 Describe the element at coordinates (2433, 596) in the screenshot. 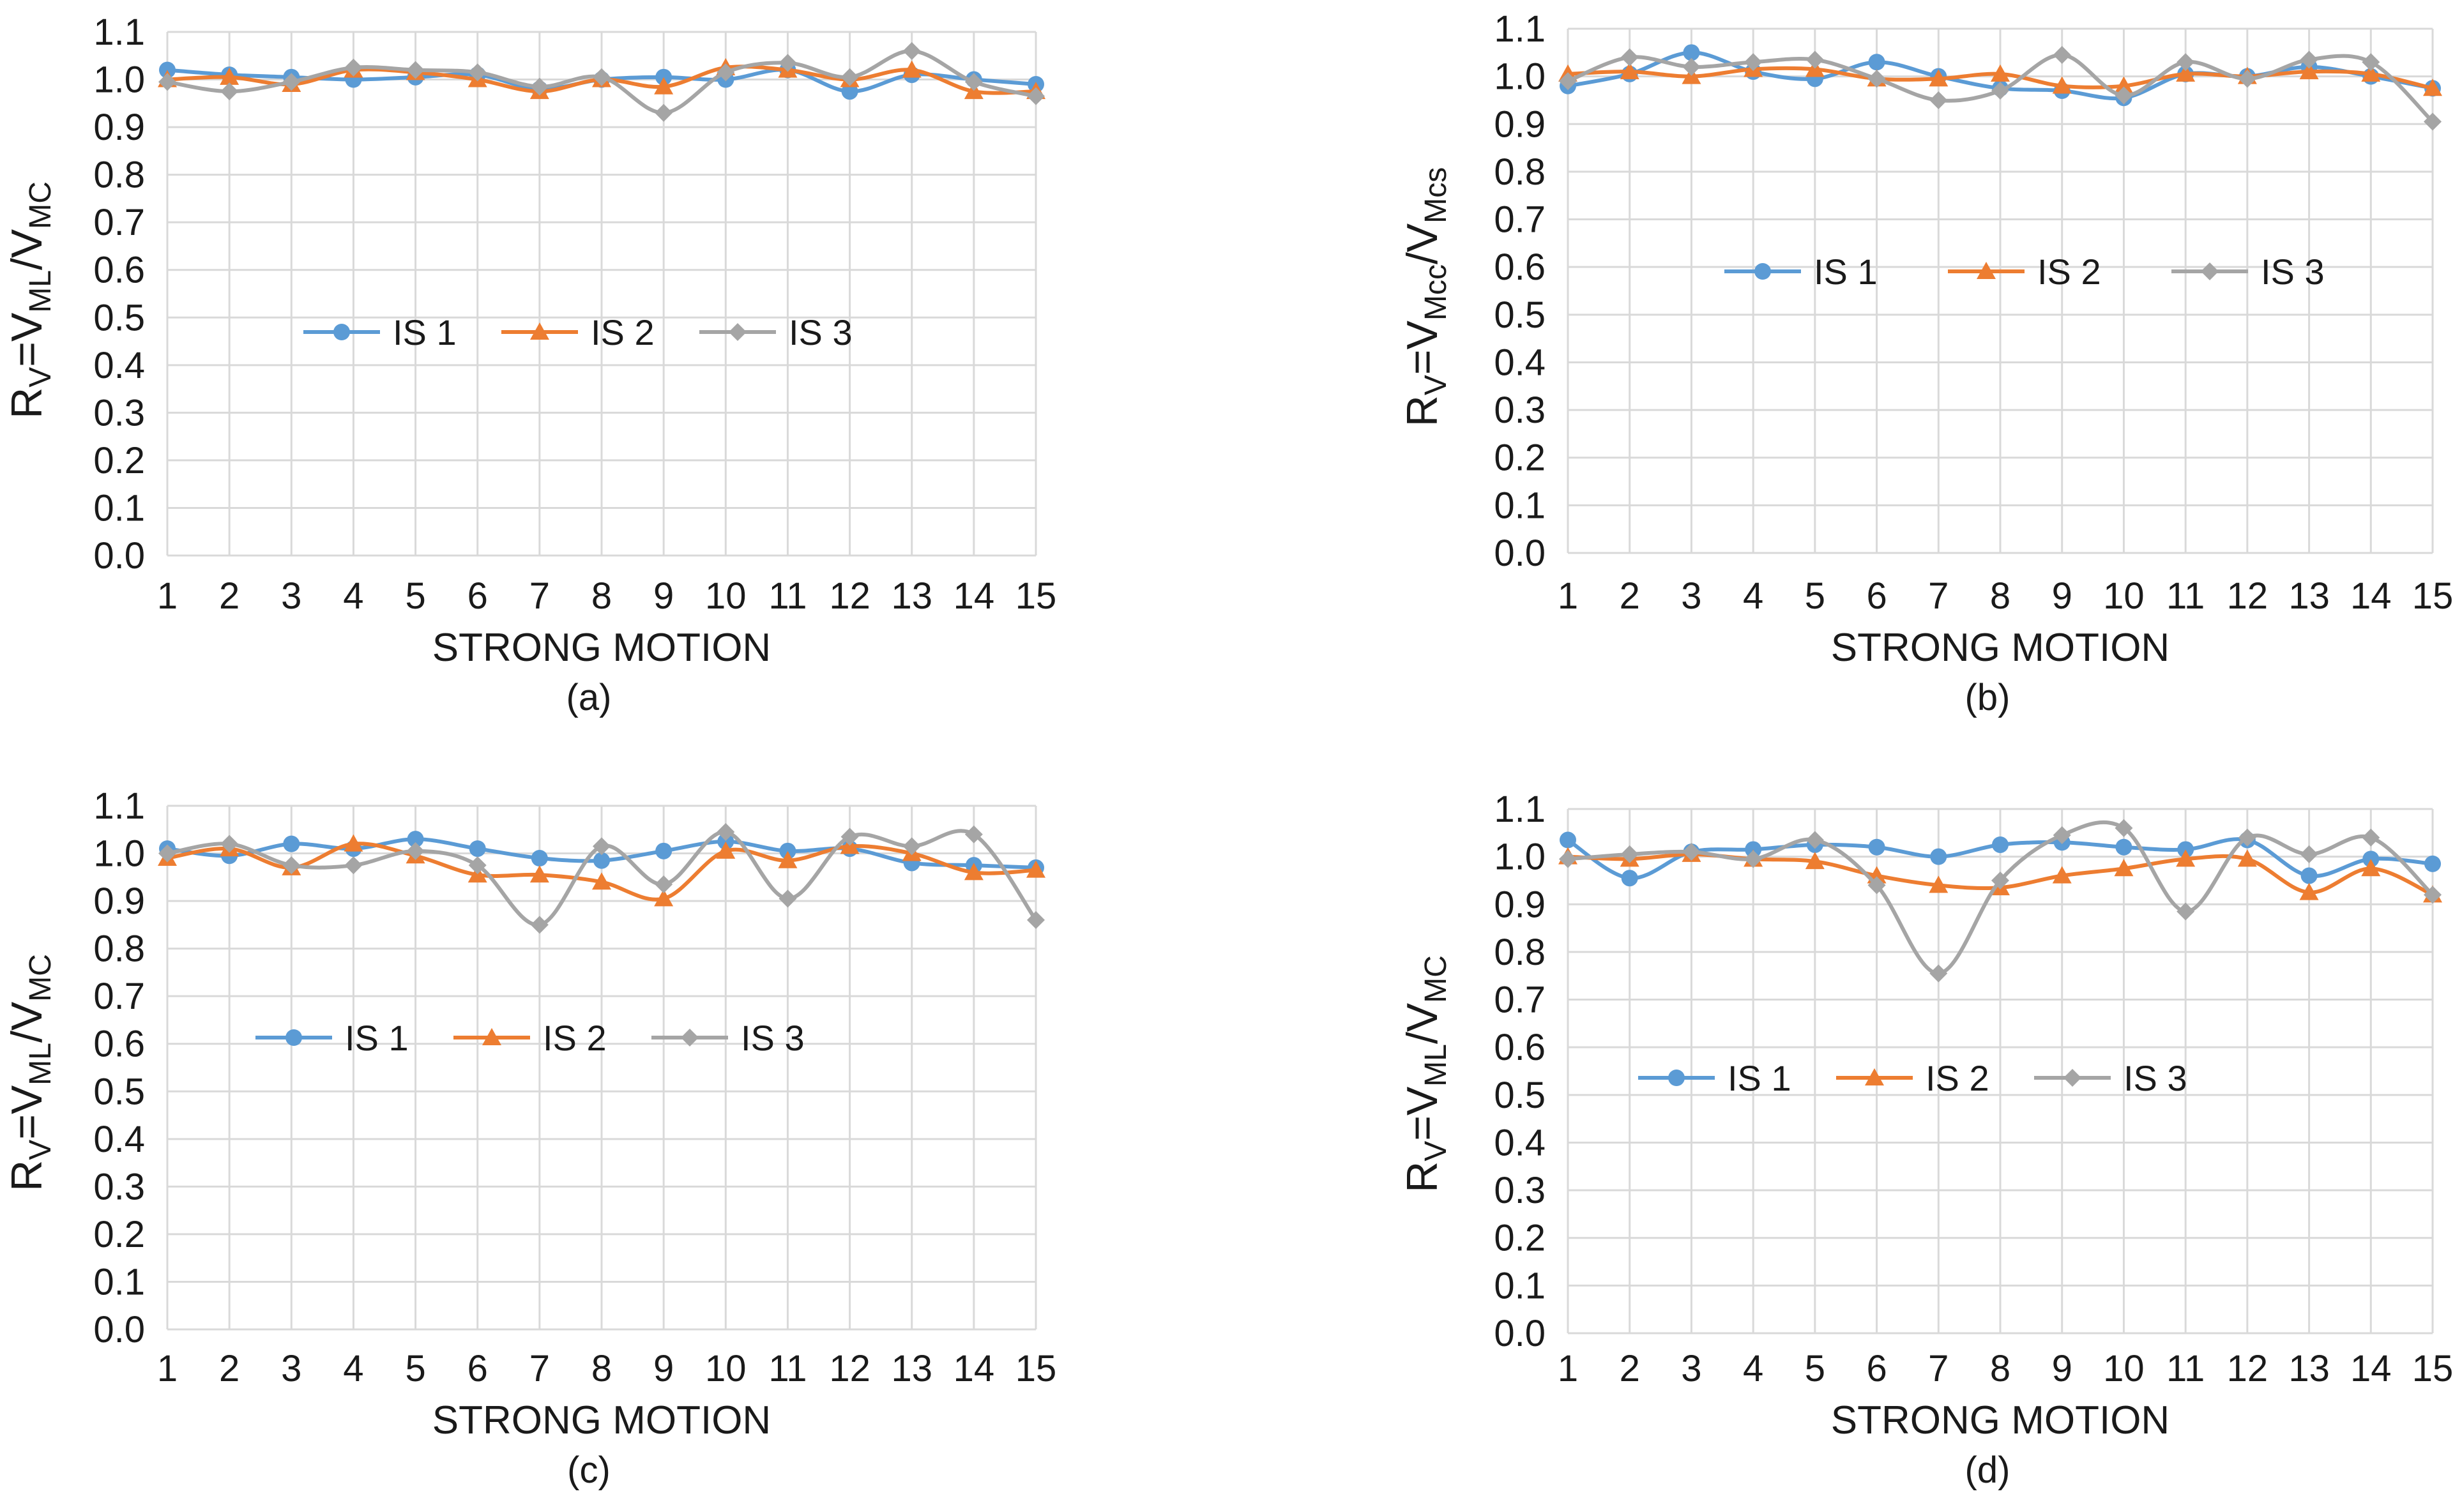

I see `x-tick-label: 15` at that location.